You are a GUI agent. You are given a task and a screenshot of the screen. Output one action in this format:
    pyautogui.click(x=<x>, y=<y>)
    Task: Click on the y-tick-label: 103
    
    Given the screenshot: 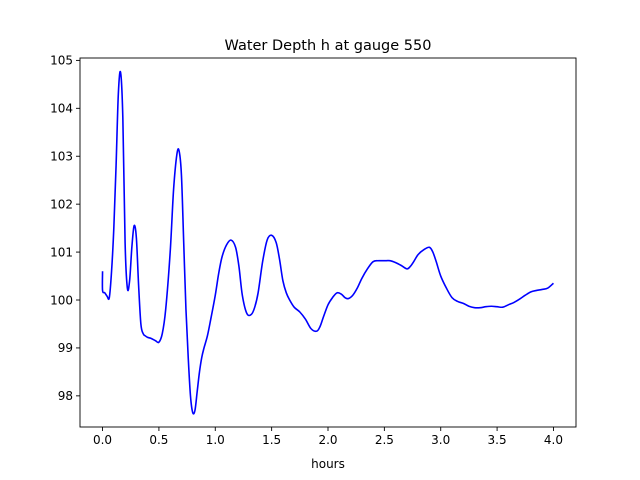 What is the action you would take?
    pyautogui.click(x=61, y=157)
    